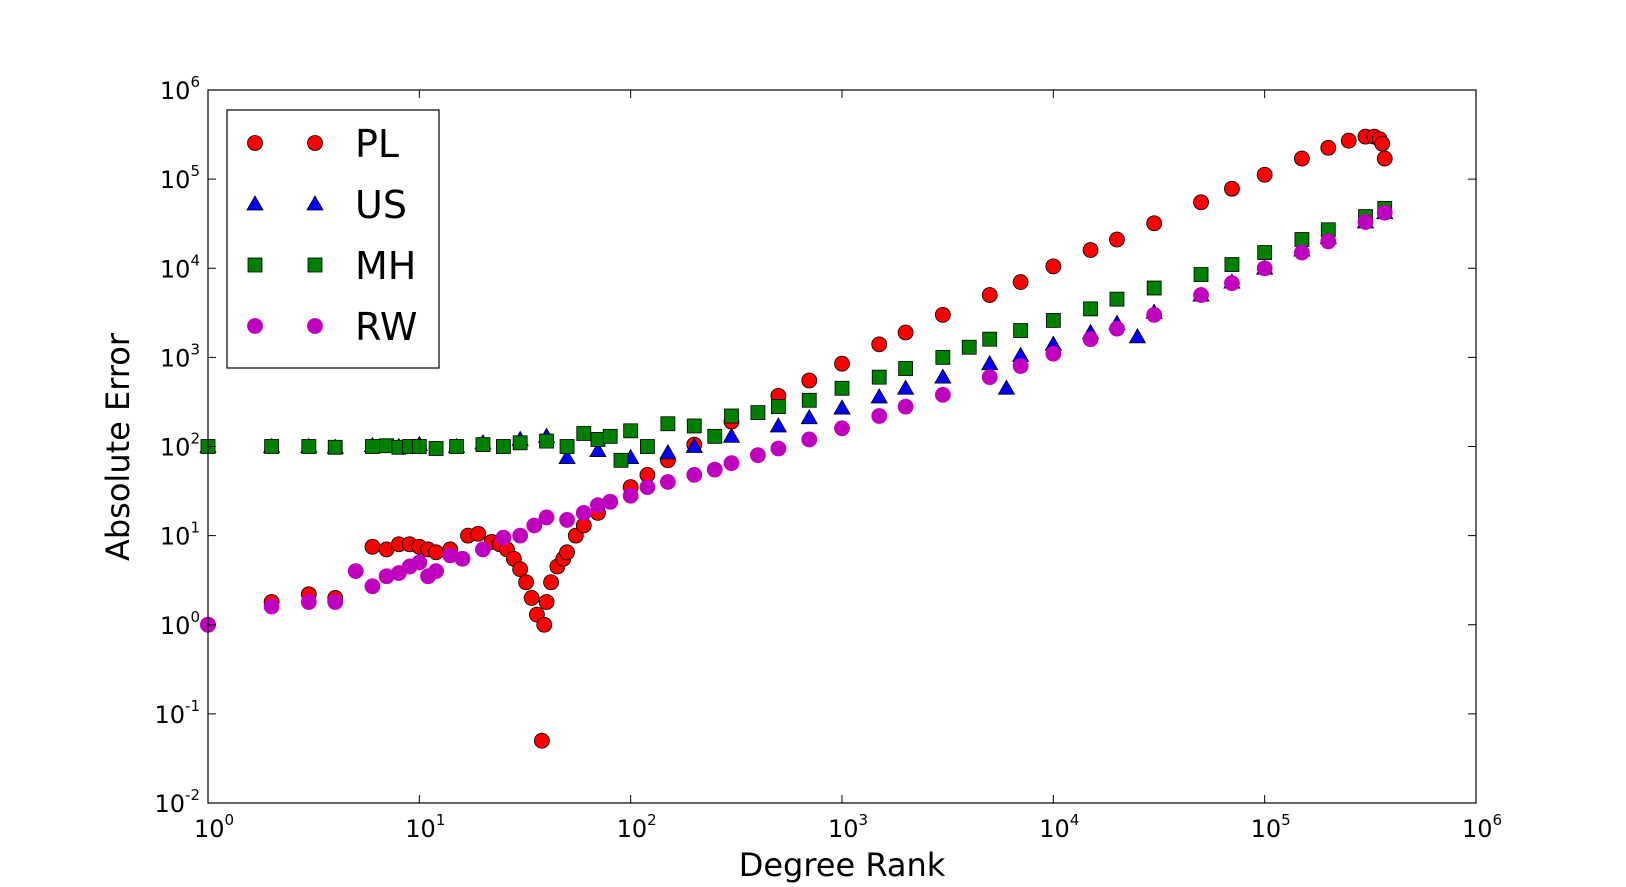 The width and height of the screenshot is (1626, 887). Describe the element at coordinates (255, 265) in the screenshot. I see `legend-marker-left-mh` at that location.